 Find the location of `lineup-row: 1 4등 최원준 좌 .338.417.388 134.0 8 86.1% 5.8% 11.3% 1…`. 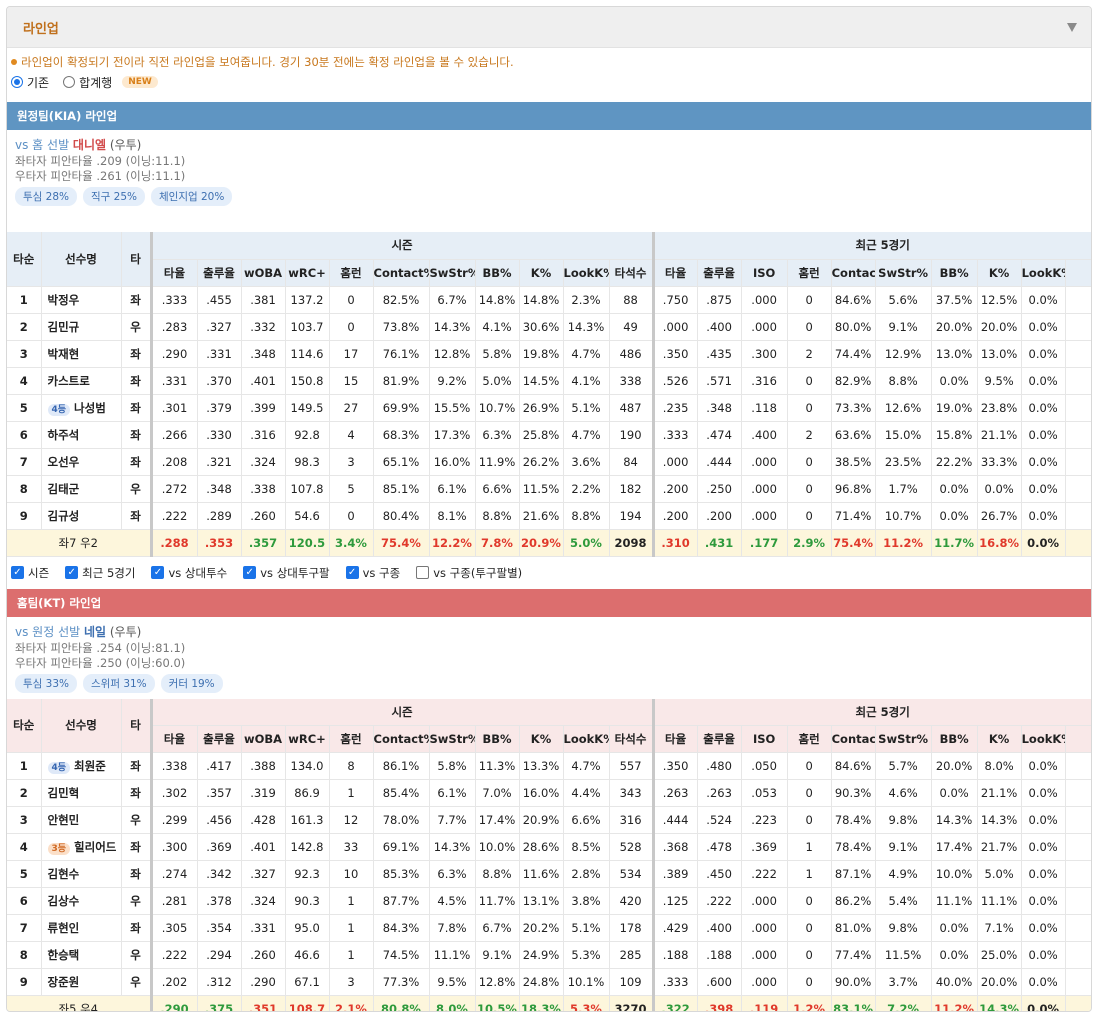

lineup-row: 1 4등 최원준 좌 .338.417.388 134.0 8 86.1% 5.8% 11.3% 1… is located at coordinates (549, 766).